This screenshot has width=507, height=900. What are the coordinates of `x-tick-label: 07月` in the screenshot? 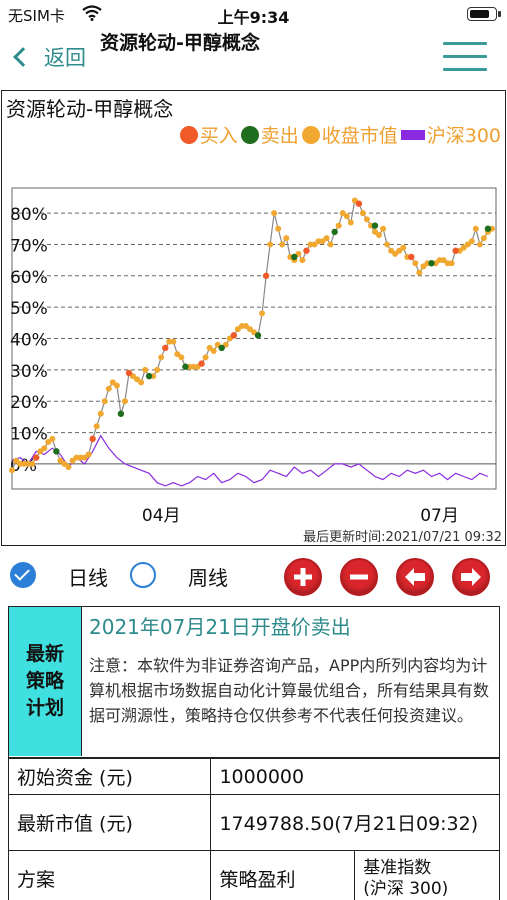 It's located at (439, 516).